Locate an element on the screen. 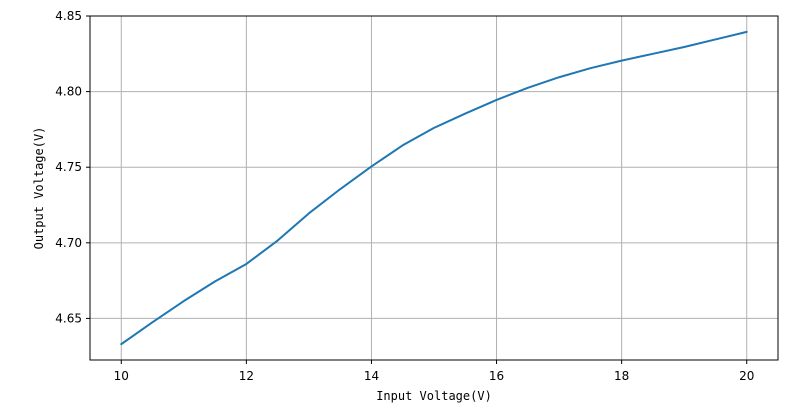 Image resolution: width=800 pixels, height=409 pixels. x-tick-label: 14 is located at coordinates (371, 376).